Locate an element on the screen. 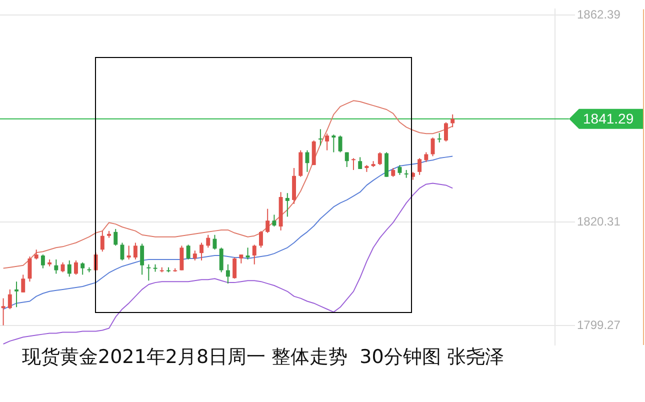  y-tick-label: 1799.27 is located at coordinates (599, 325).